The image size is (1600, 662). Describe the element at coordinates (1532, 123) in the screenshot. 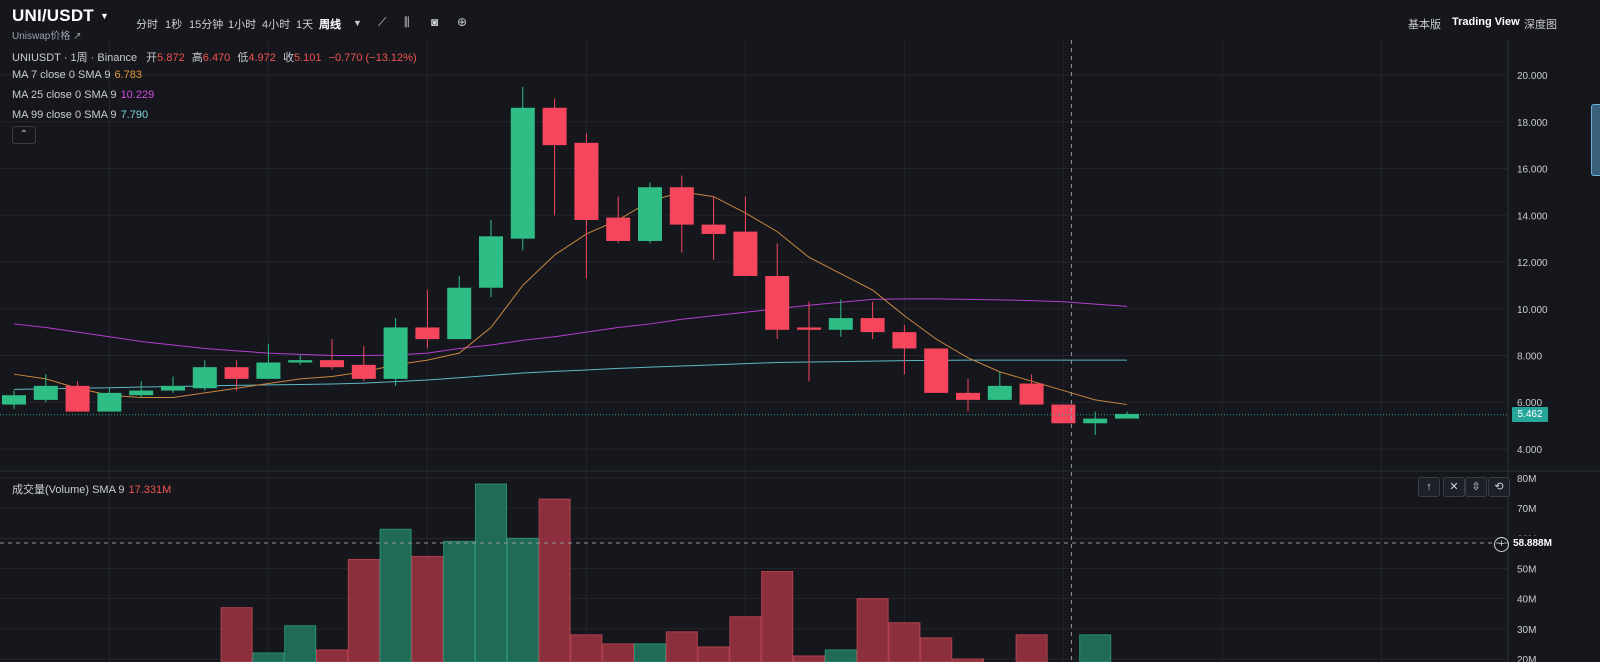

I see `price-tick-label: 18.000` at that location.